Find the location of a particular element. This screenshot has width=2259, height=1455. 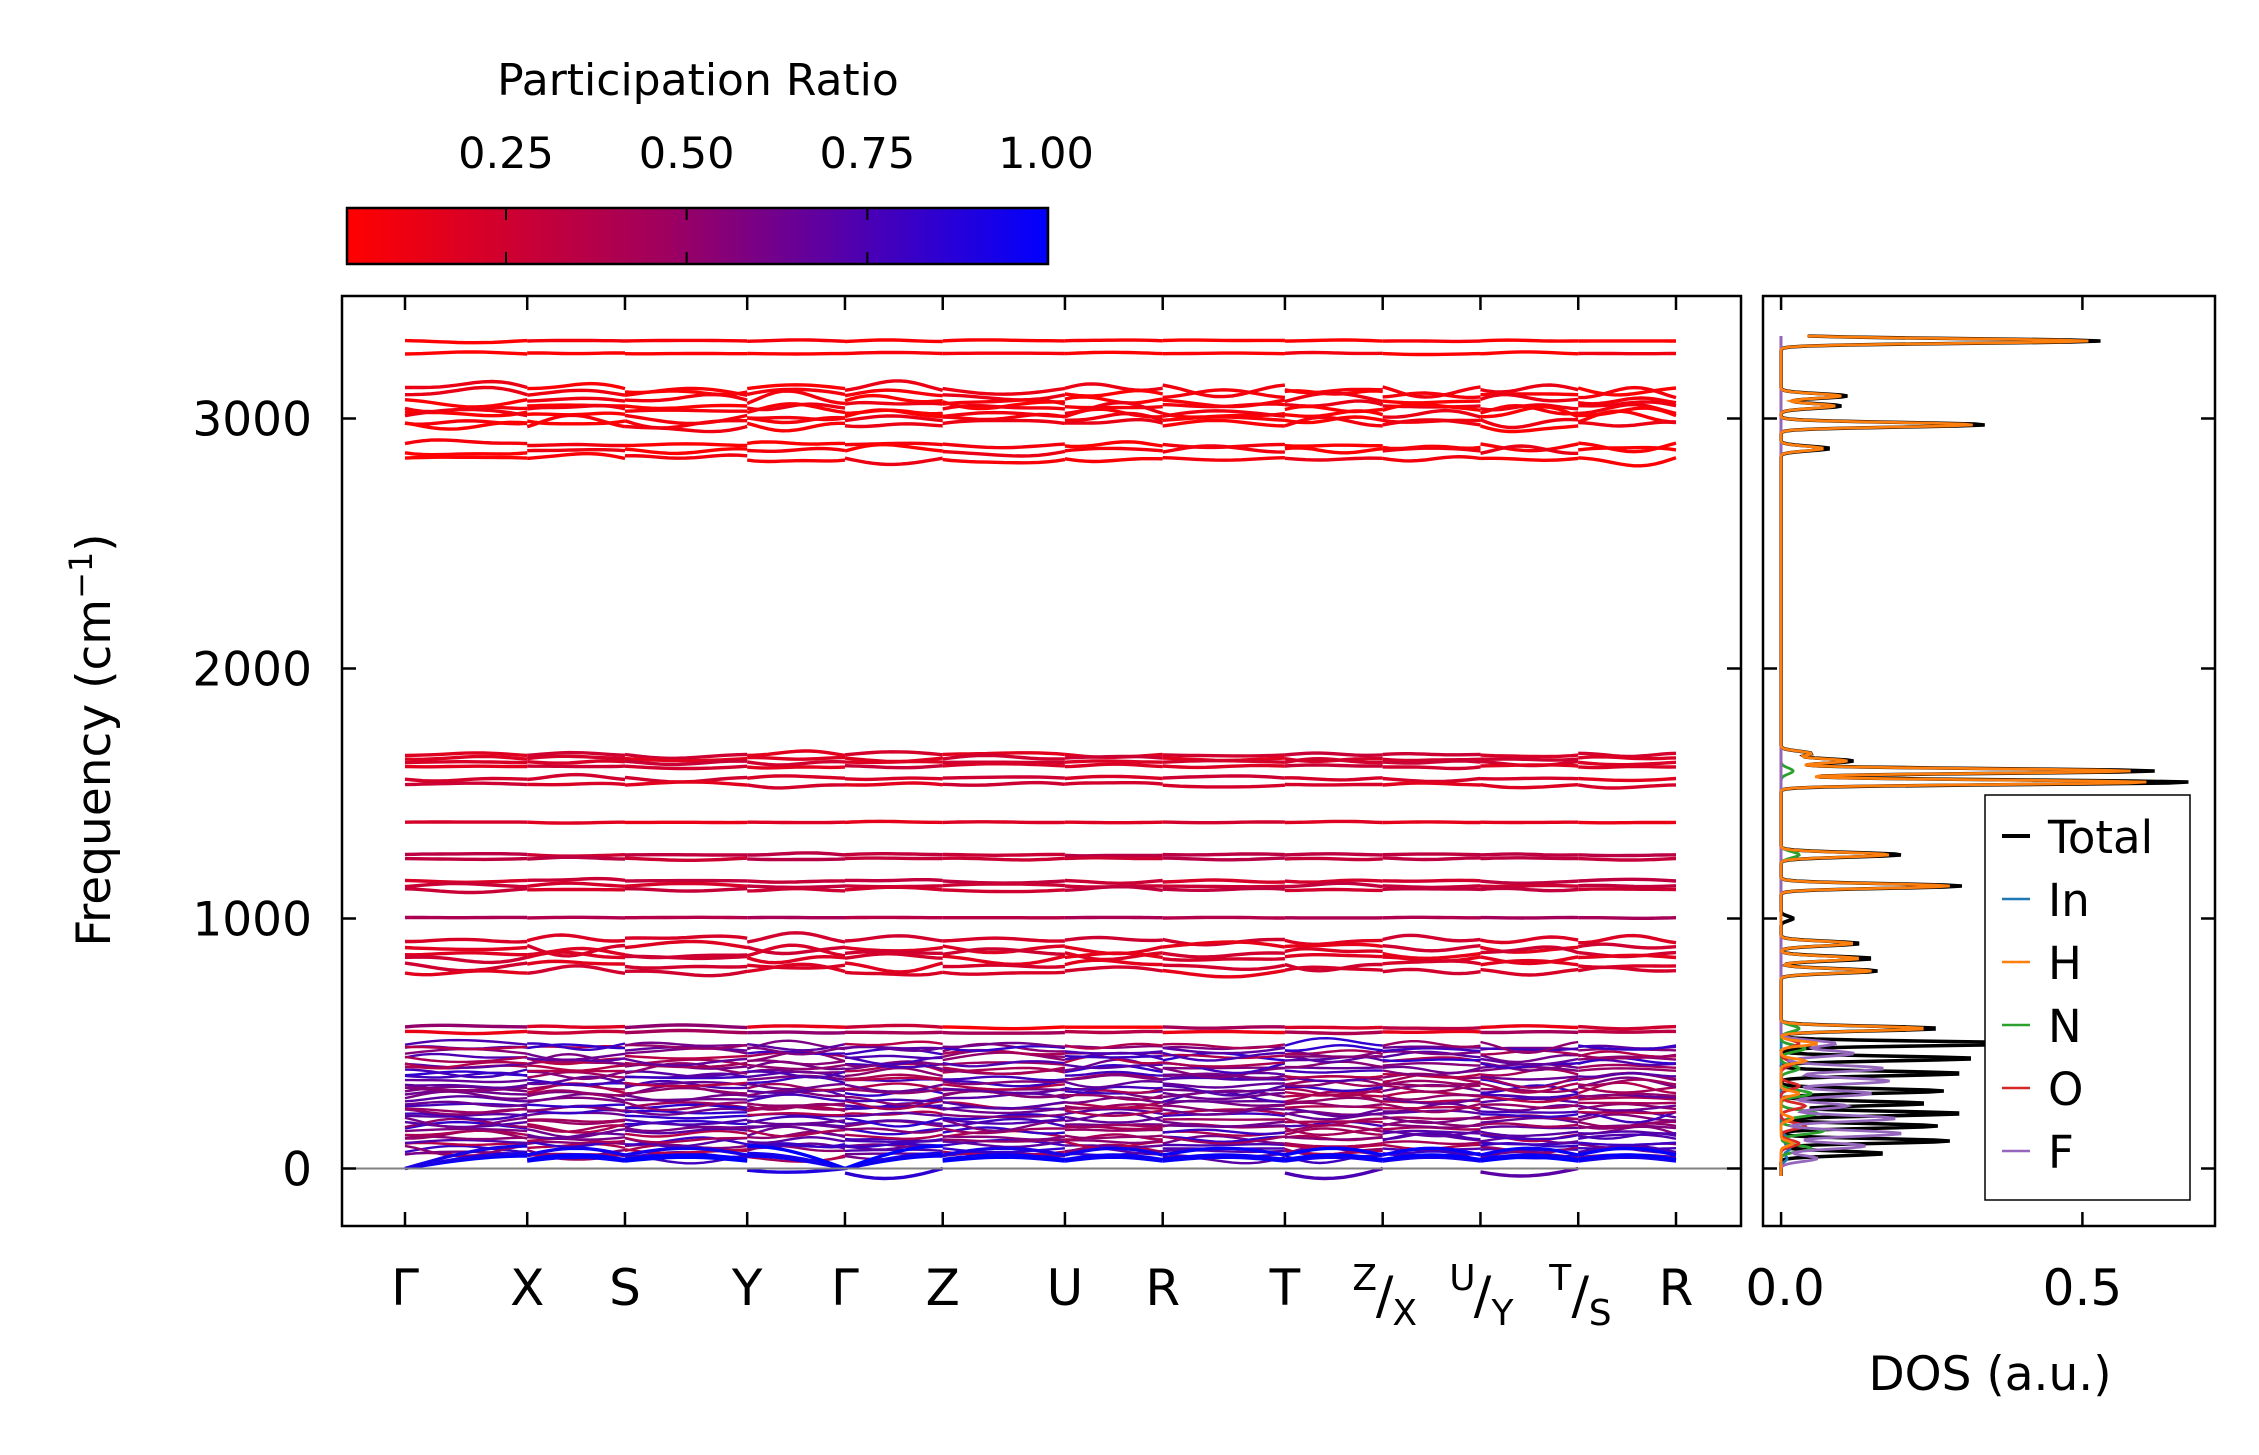

colorbar-tick-label: 0.25 is located at coordinates (506, 154).